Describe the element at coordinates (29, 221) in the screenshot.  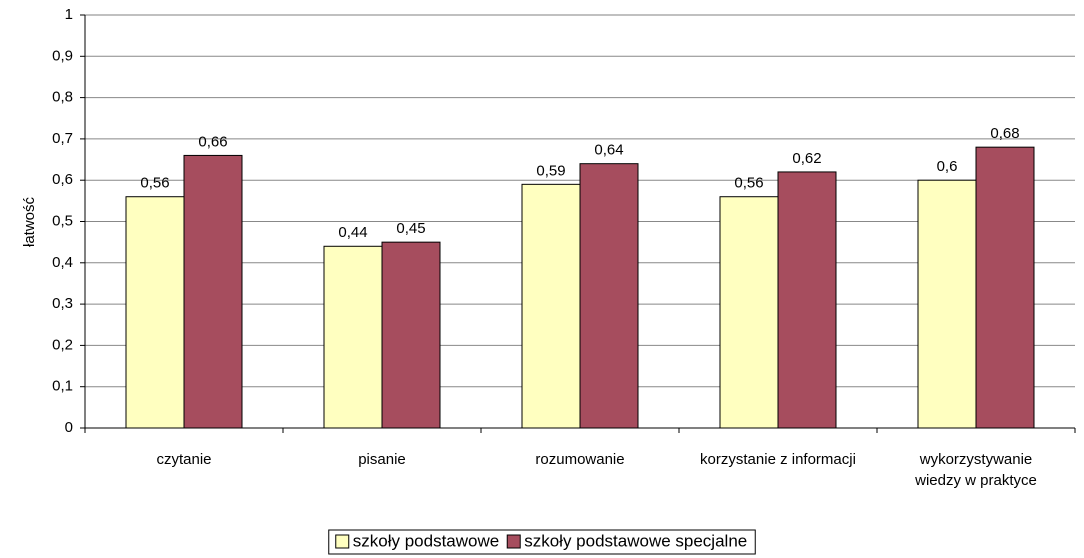
I see `y-axis-label: łatwość` at that location.